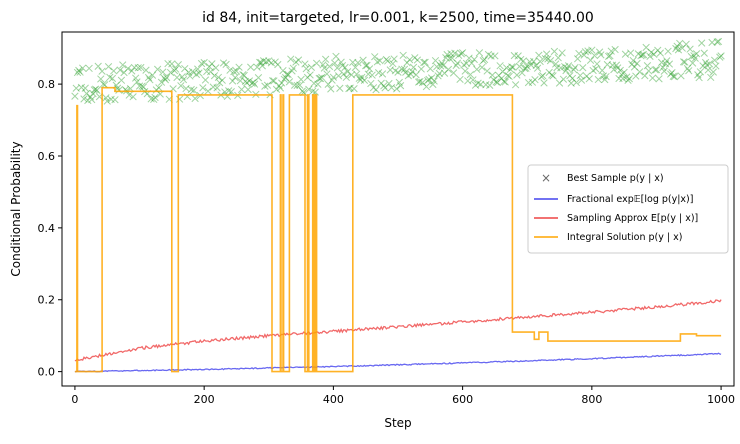 The width and height of the screenshot is (740, 444). I want to click on y-tick-label: 0.6, so click(47, 156).